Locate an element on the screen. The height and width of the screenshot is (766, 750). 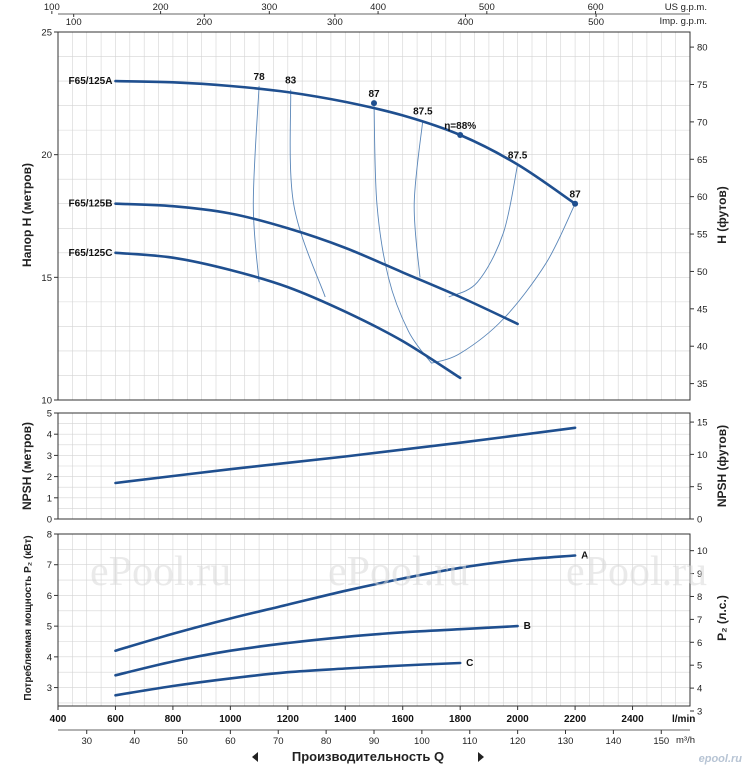
power-ytick-right-label: 9 is located at coordinates (699, 574).